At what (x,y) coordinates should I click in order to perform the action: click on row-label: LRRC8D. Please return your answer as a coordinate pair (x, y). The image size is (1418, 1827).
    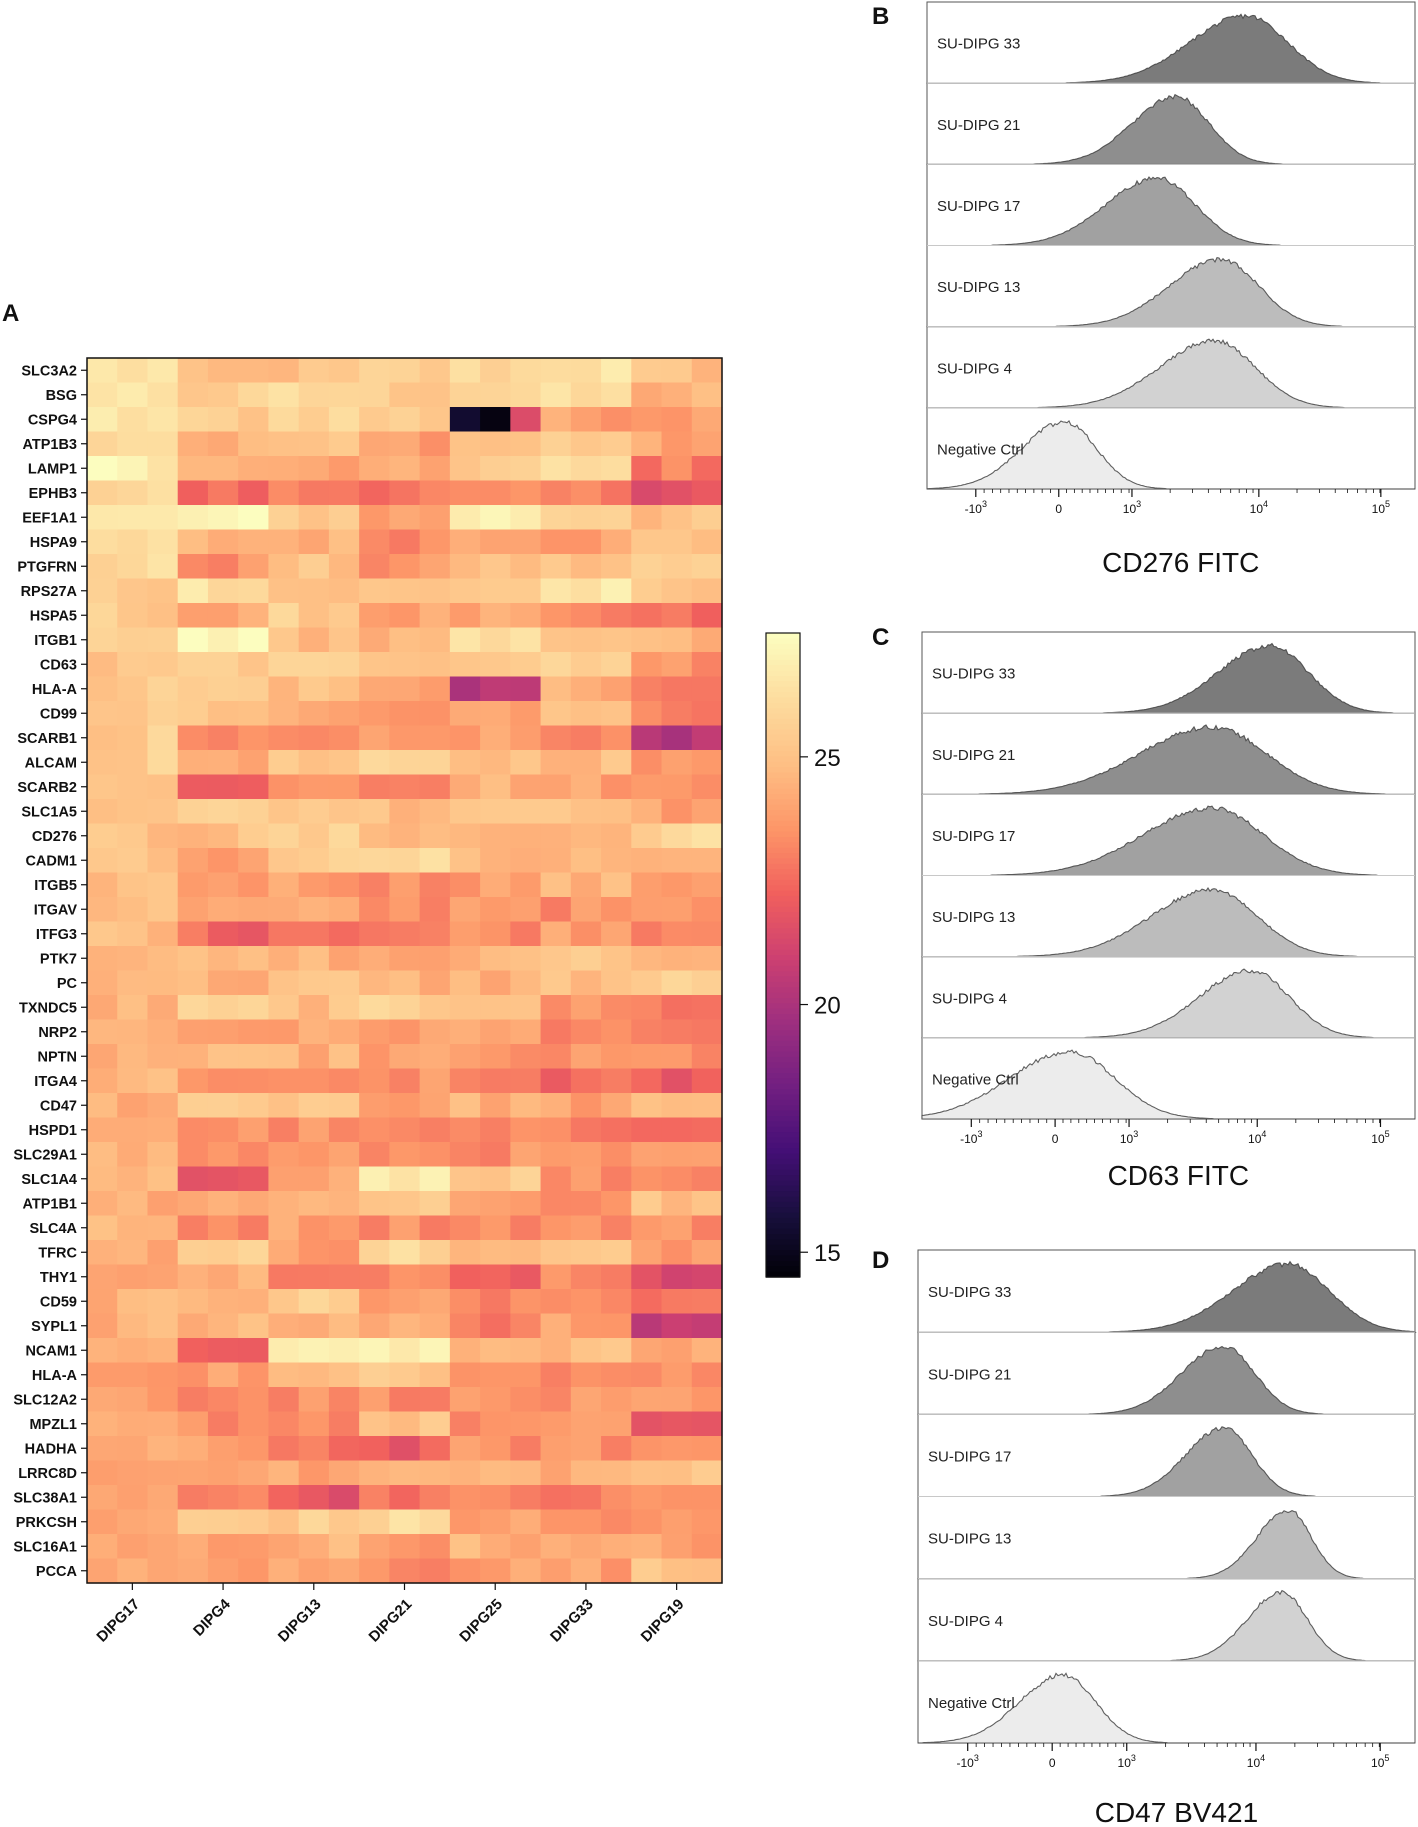
    Looking at the image, I should click on (47, 1474).